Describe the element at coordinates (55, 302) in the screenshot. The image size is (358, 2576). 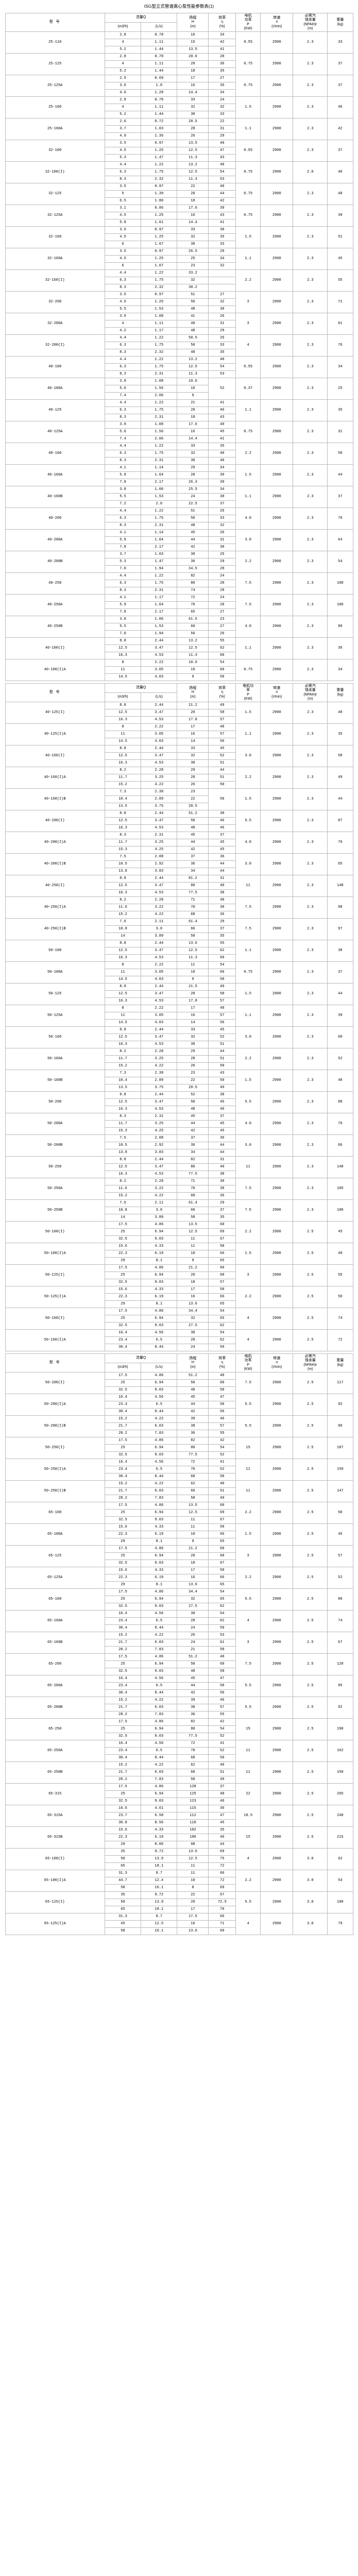
I see `pump-model: 32-200` at that location.